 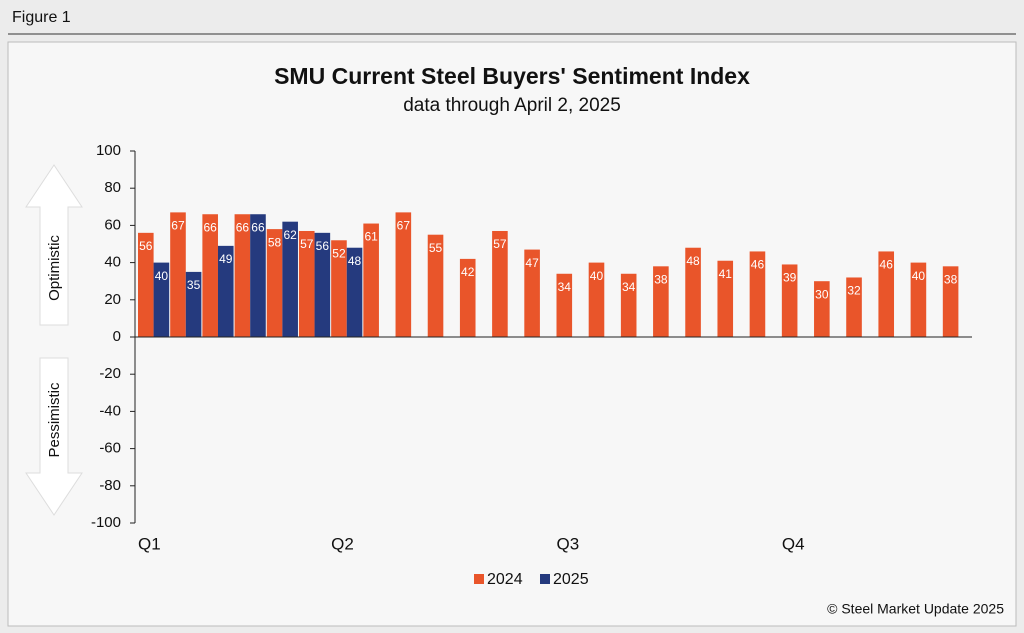 I want to click on y-tick-label: 80, so click(x=112, y=187).